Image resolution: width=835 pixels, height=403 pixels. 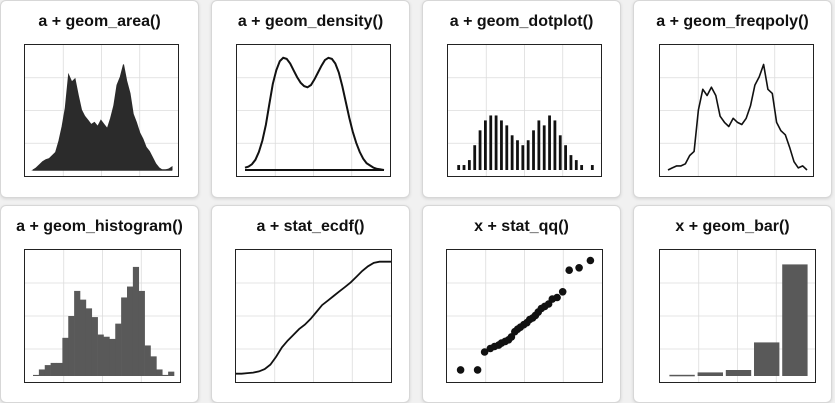 I want to click on ecdf-line, so click(x=313, y=317).